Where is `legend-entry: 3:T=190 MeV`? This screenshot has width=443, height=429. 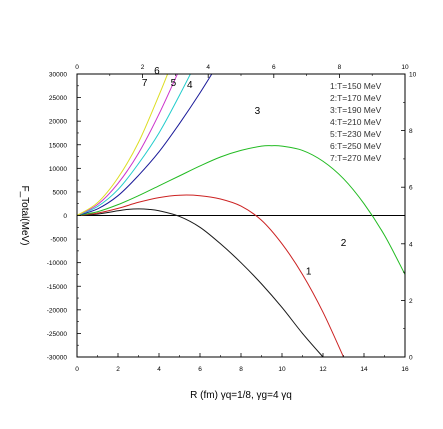
legend-entry: 3:T=190 MeV is located at coordinates (356, 110).